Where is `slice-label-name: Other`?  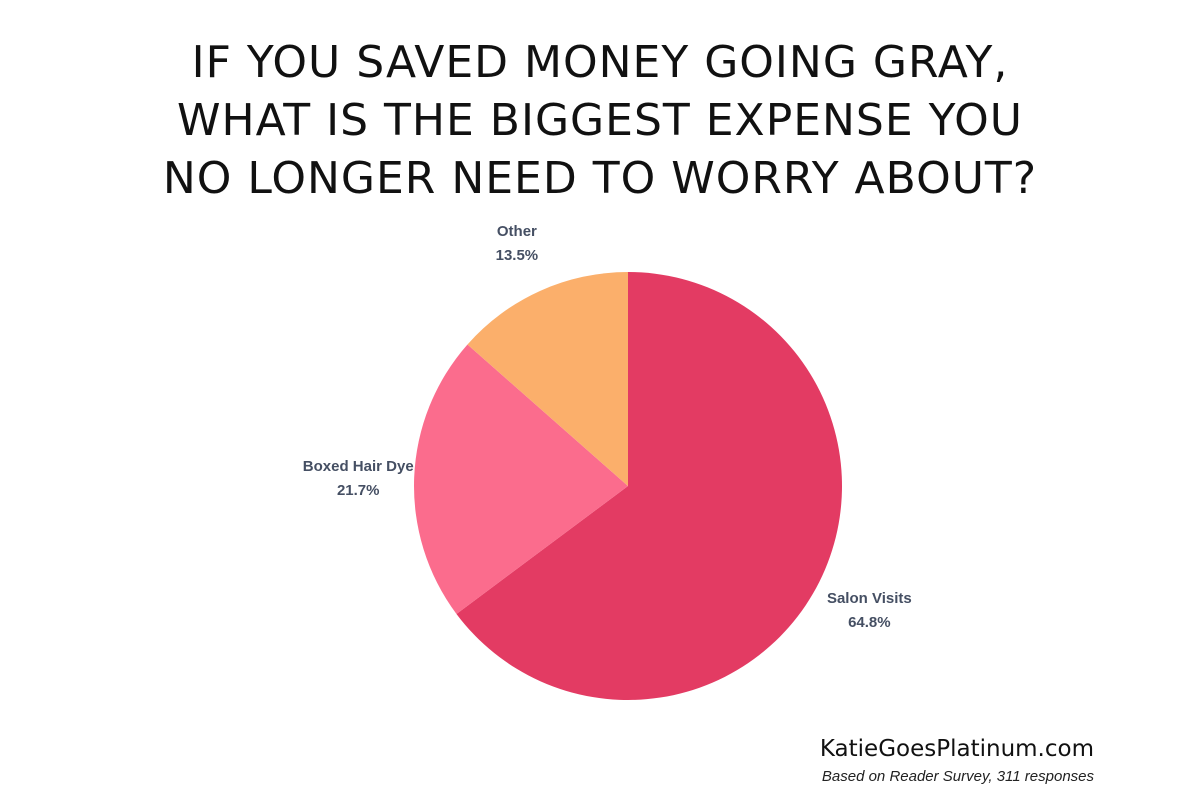 slice-label-name: Other is located at coordinates (517, 231).